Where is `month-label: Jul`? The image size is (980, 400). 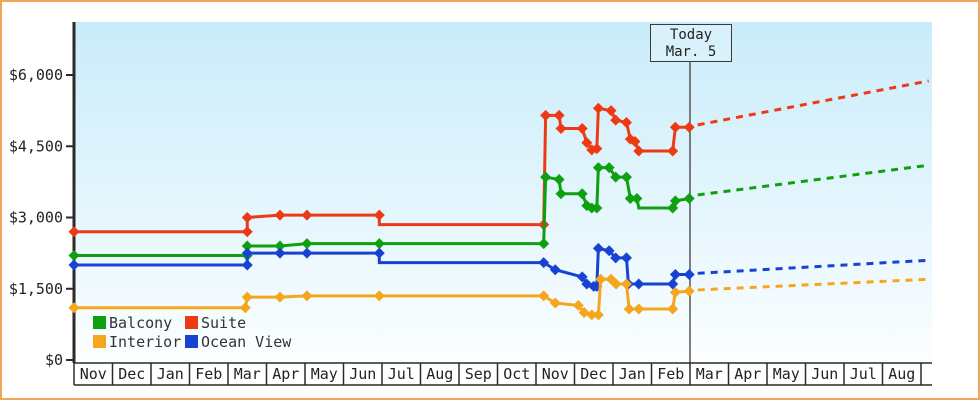
month-label: Jul is located at coordinates (401, 374).